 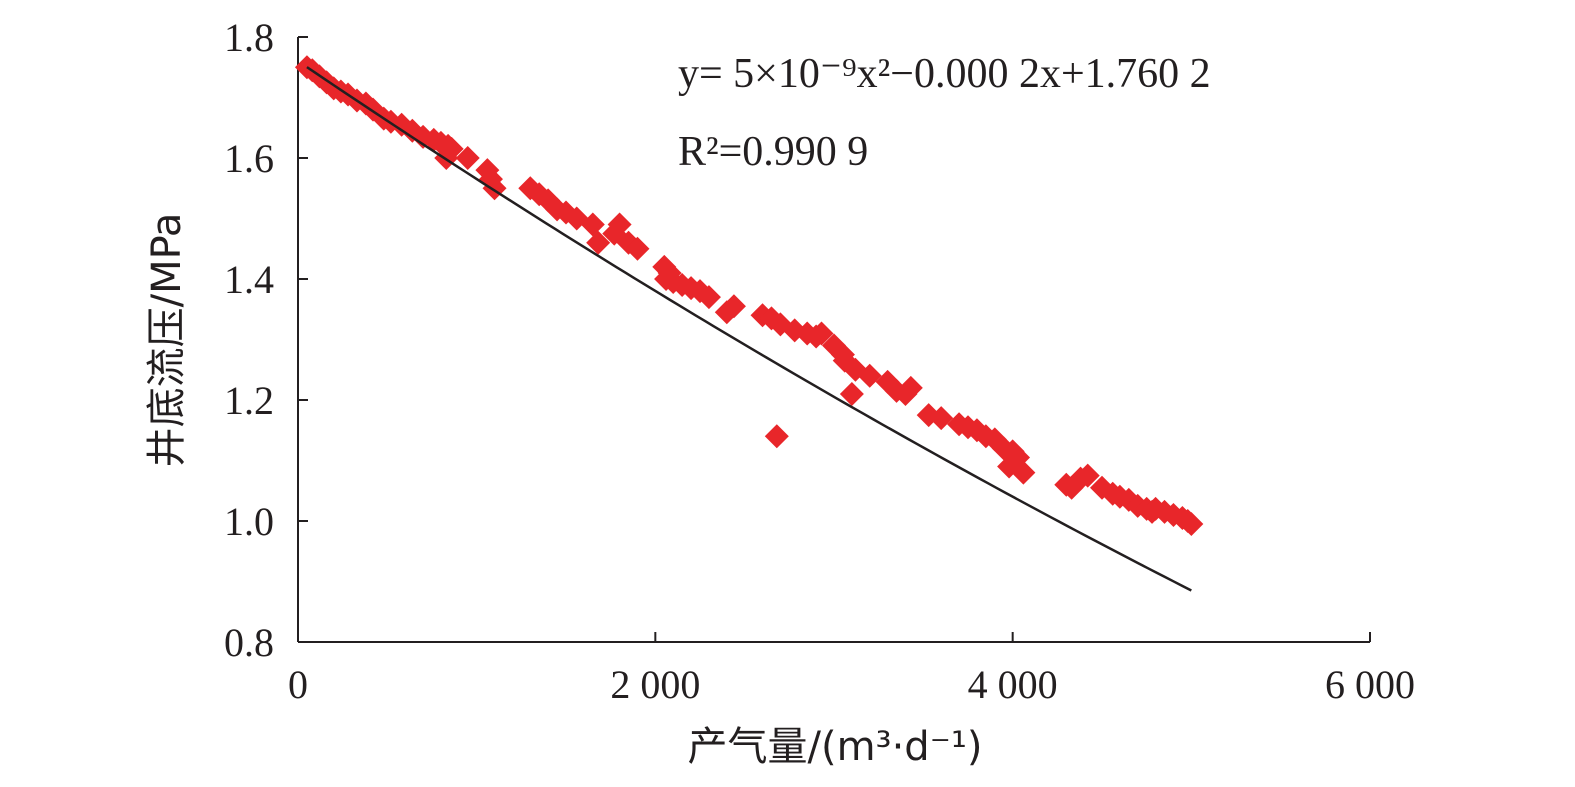 What do you see at coordinates (655, 684) in the screenshot?
I see `x-tick-label: 2 000` at bounding box center [655, 684].